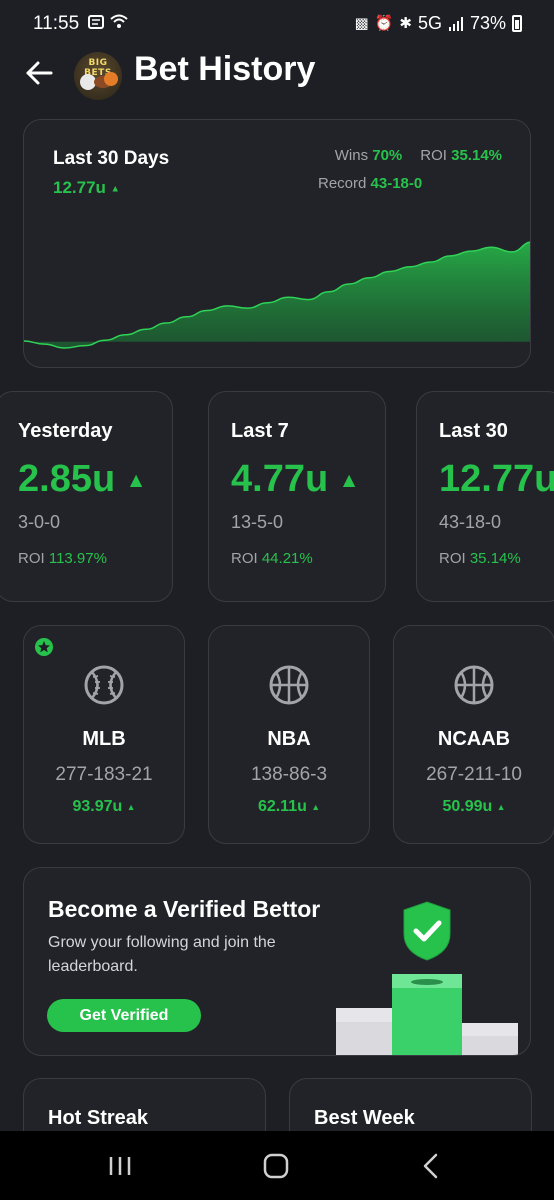  Describe the element at coordinates (260, 431) in the screenshot. I see `period-label: Last 7` at that location.